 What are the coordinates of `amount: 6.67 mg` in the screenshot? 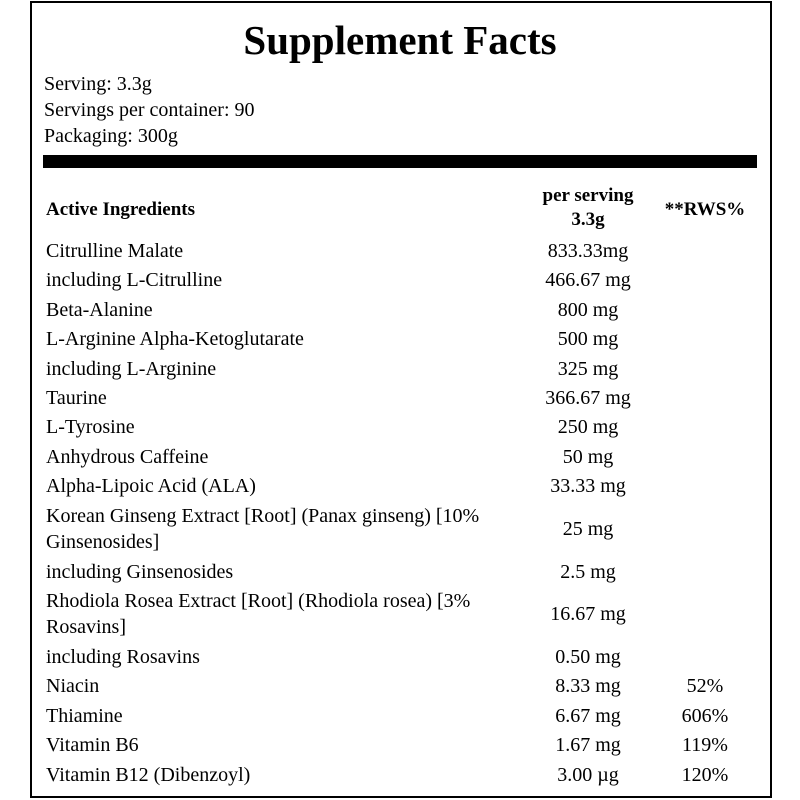 It's located at (588, 715).